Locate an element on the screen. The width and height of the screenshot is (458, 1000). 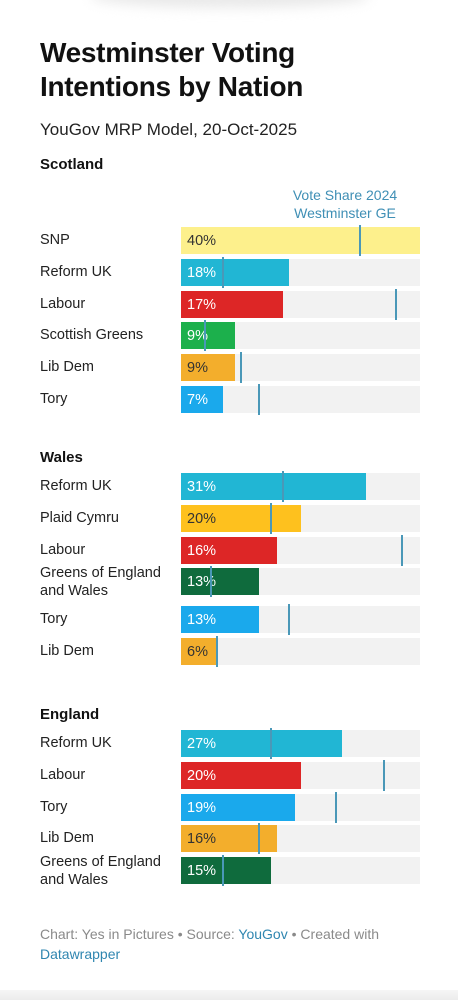
bar-row-reform-uk: Reform UK 18% is located at coordinates (230, 277).